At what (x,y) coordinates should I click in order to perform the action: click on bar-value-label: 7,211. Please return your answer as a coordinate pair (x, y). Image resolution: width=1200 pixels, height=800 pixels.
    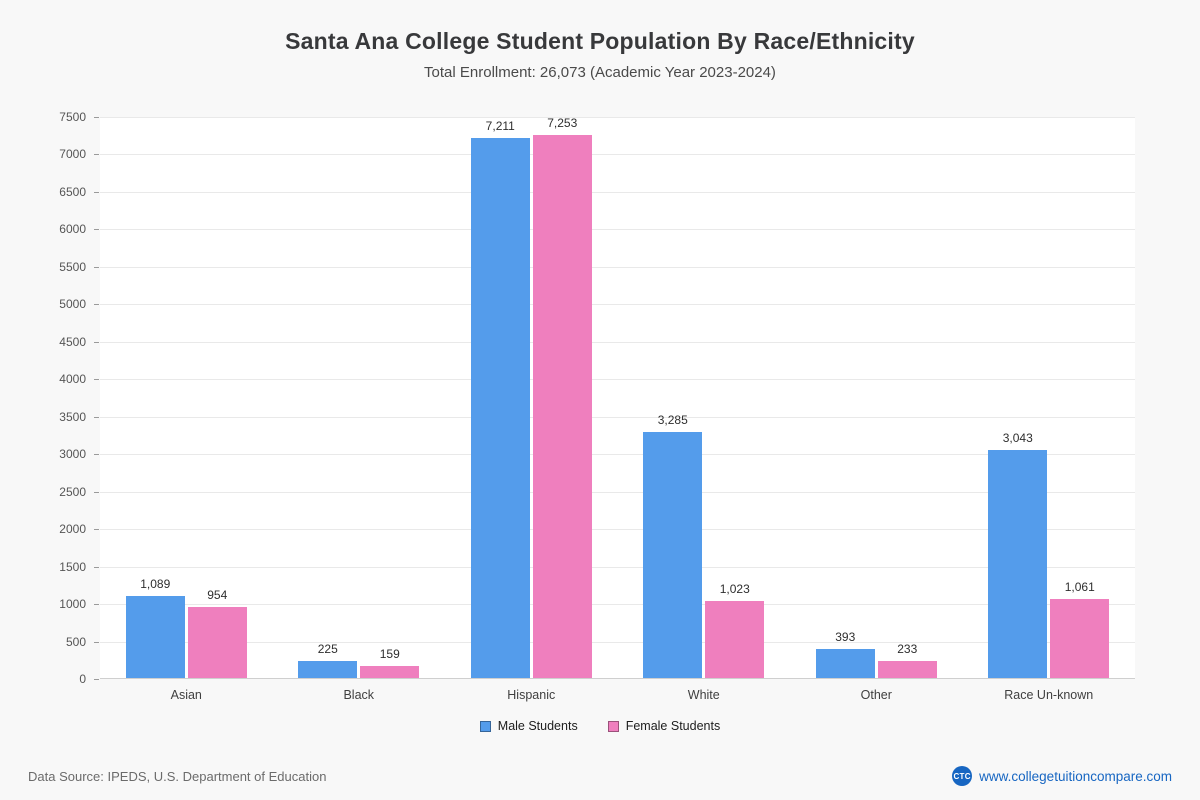
    Looking at the image, I should click on (500, 125).